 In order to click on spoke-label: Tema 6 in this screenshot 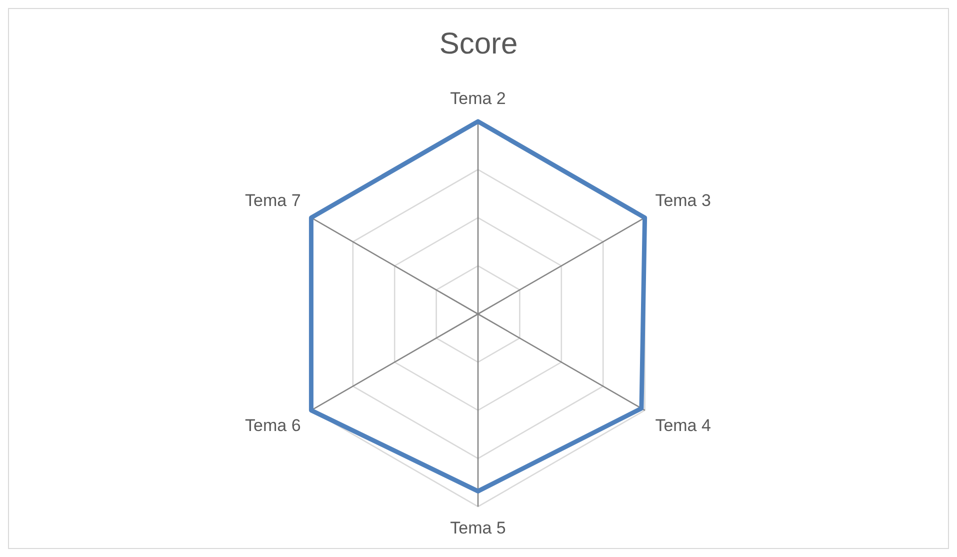, I will do `click(273, 426)`.